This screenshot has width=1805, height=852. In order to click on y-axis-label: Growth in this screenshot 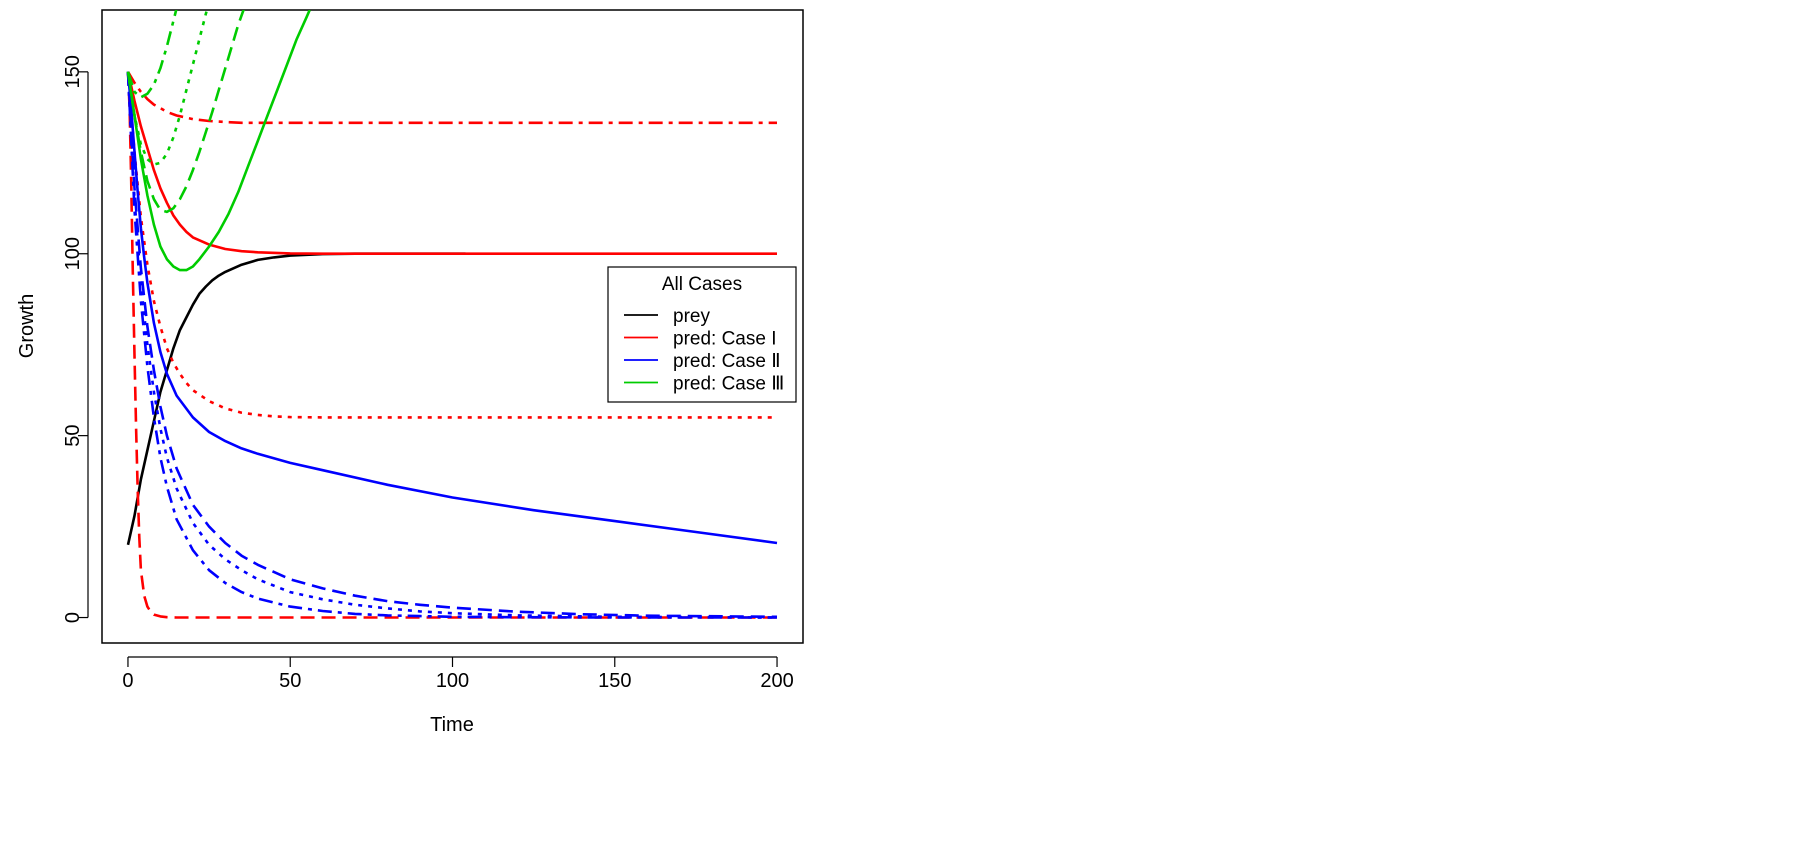, I will do `click(27, 326)`.